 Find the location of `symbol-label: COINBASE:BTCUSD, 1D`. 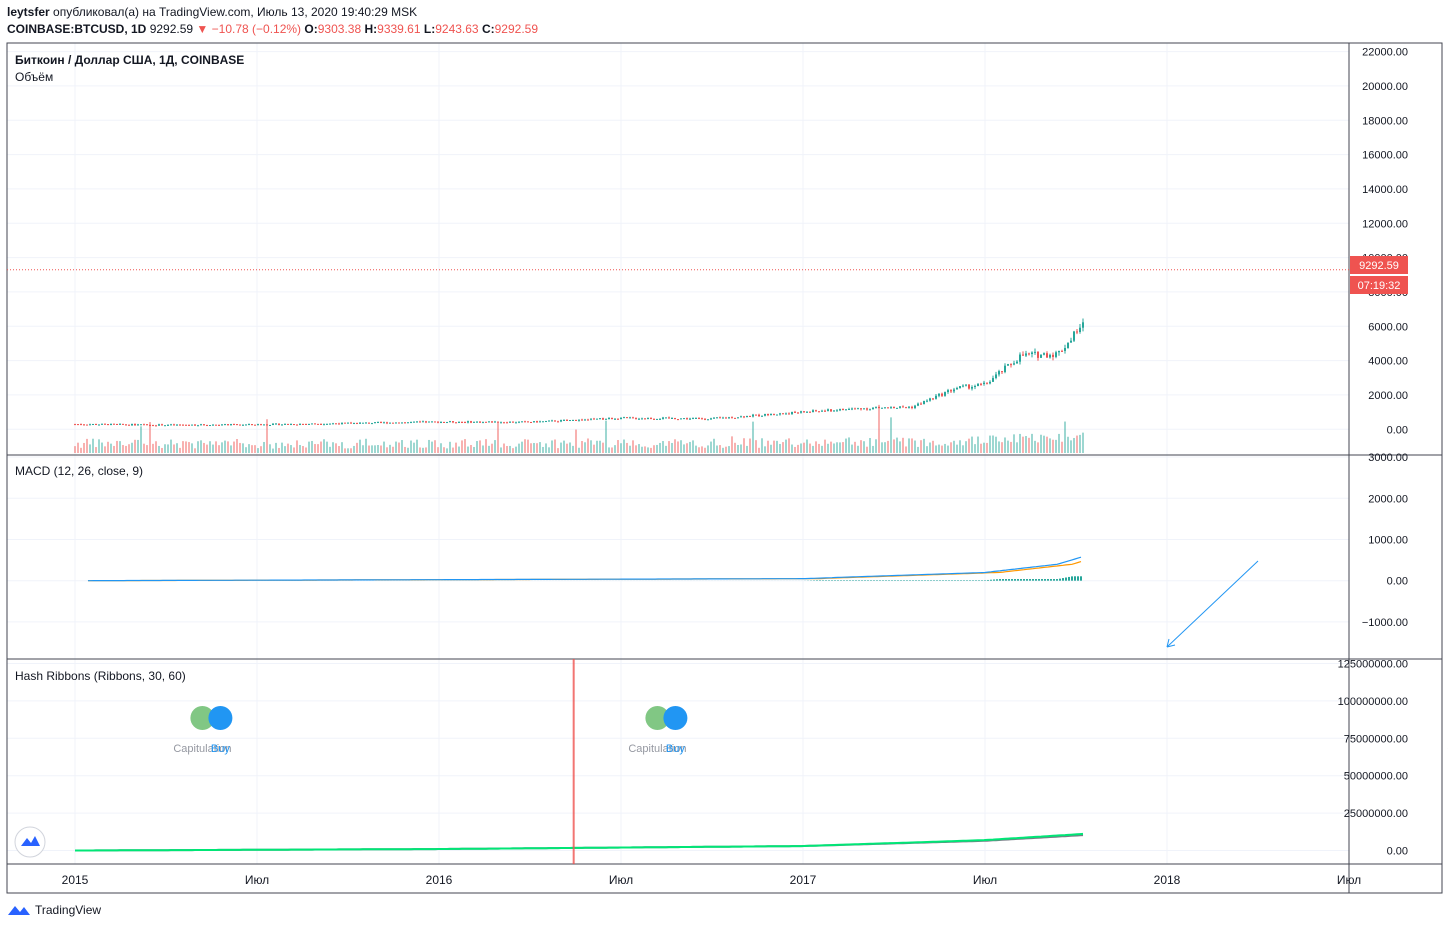

symbol-label: COINBASE:BTCUSD, 1D is located at coordinates (77, 29).